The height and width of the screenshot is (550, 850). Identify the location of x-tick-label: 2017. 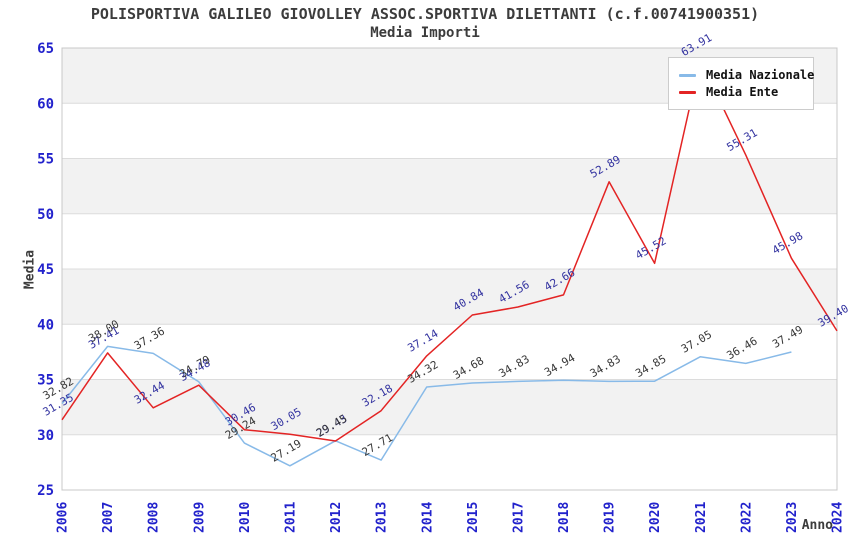
(518, 517).